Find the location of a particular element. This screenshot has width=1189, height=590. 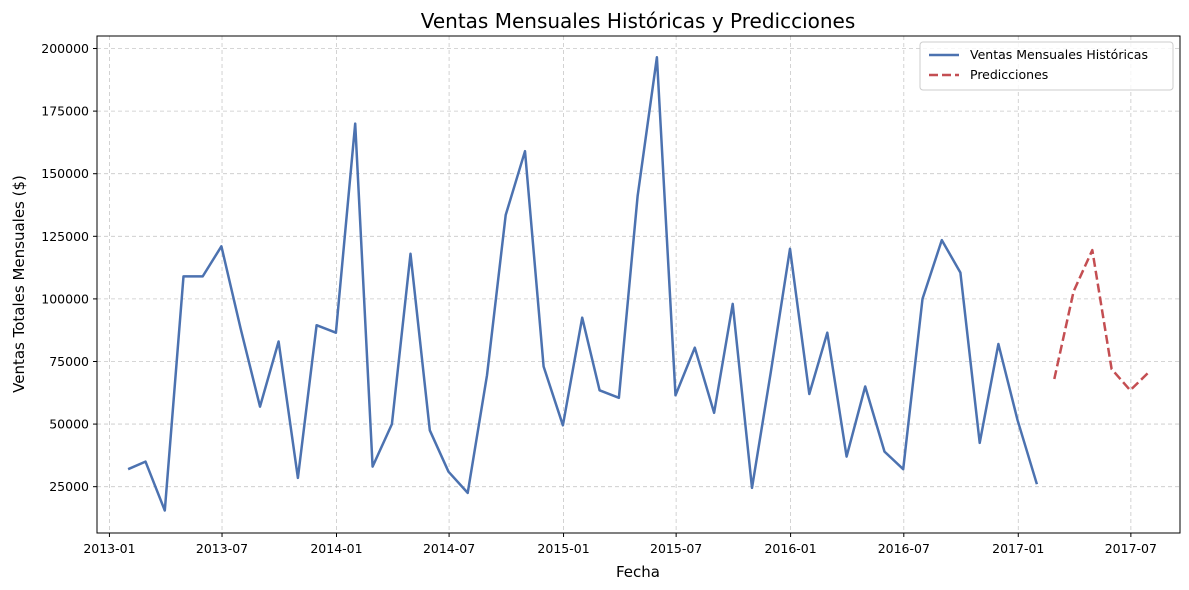

predictions-line is located at coordinates (1102, 320).